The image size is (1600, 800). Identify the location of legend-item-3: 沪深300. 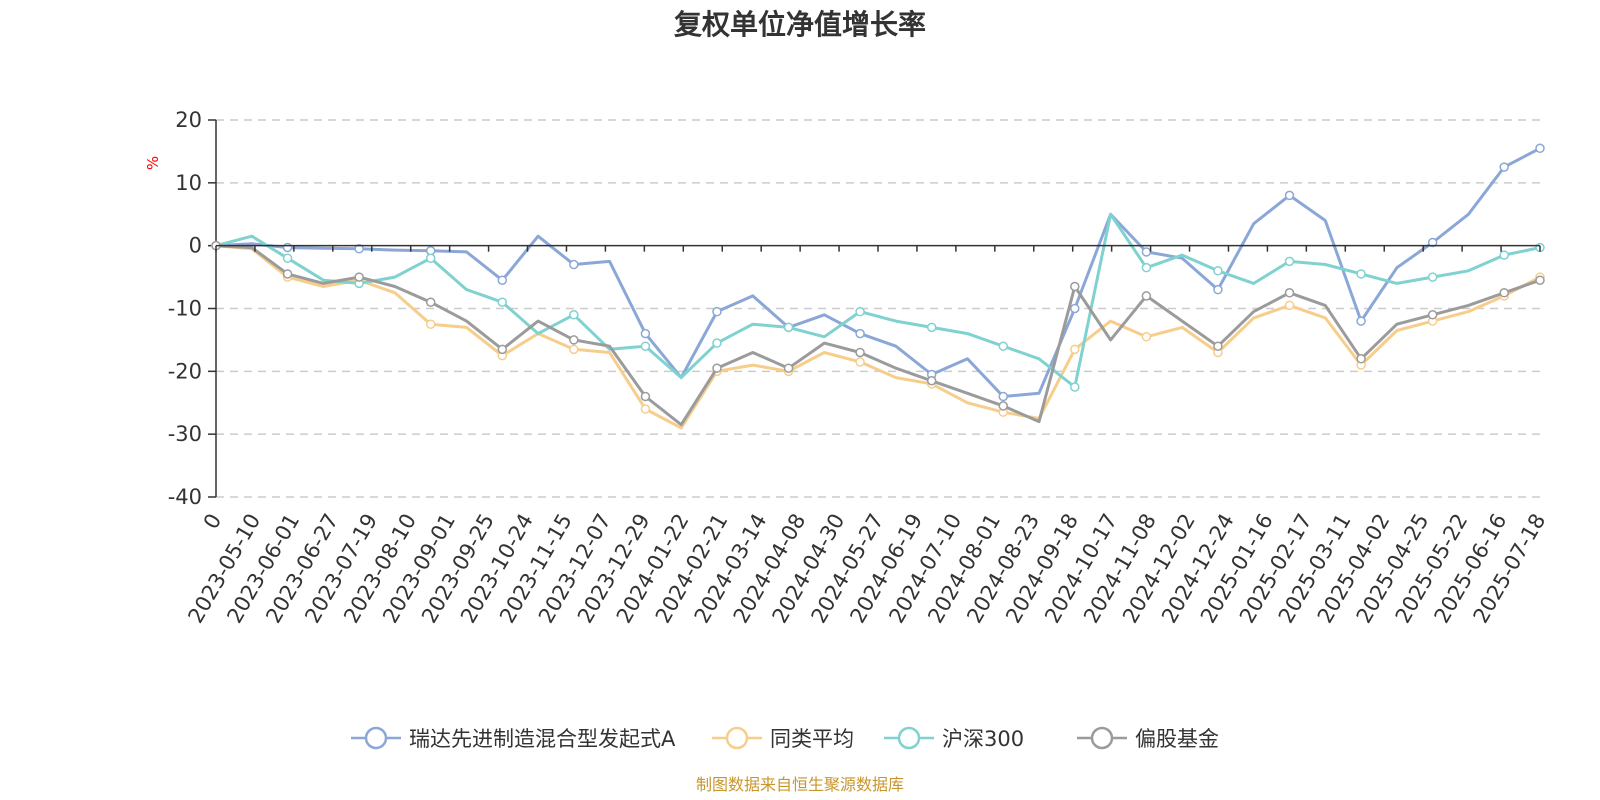
(954, 738).